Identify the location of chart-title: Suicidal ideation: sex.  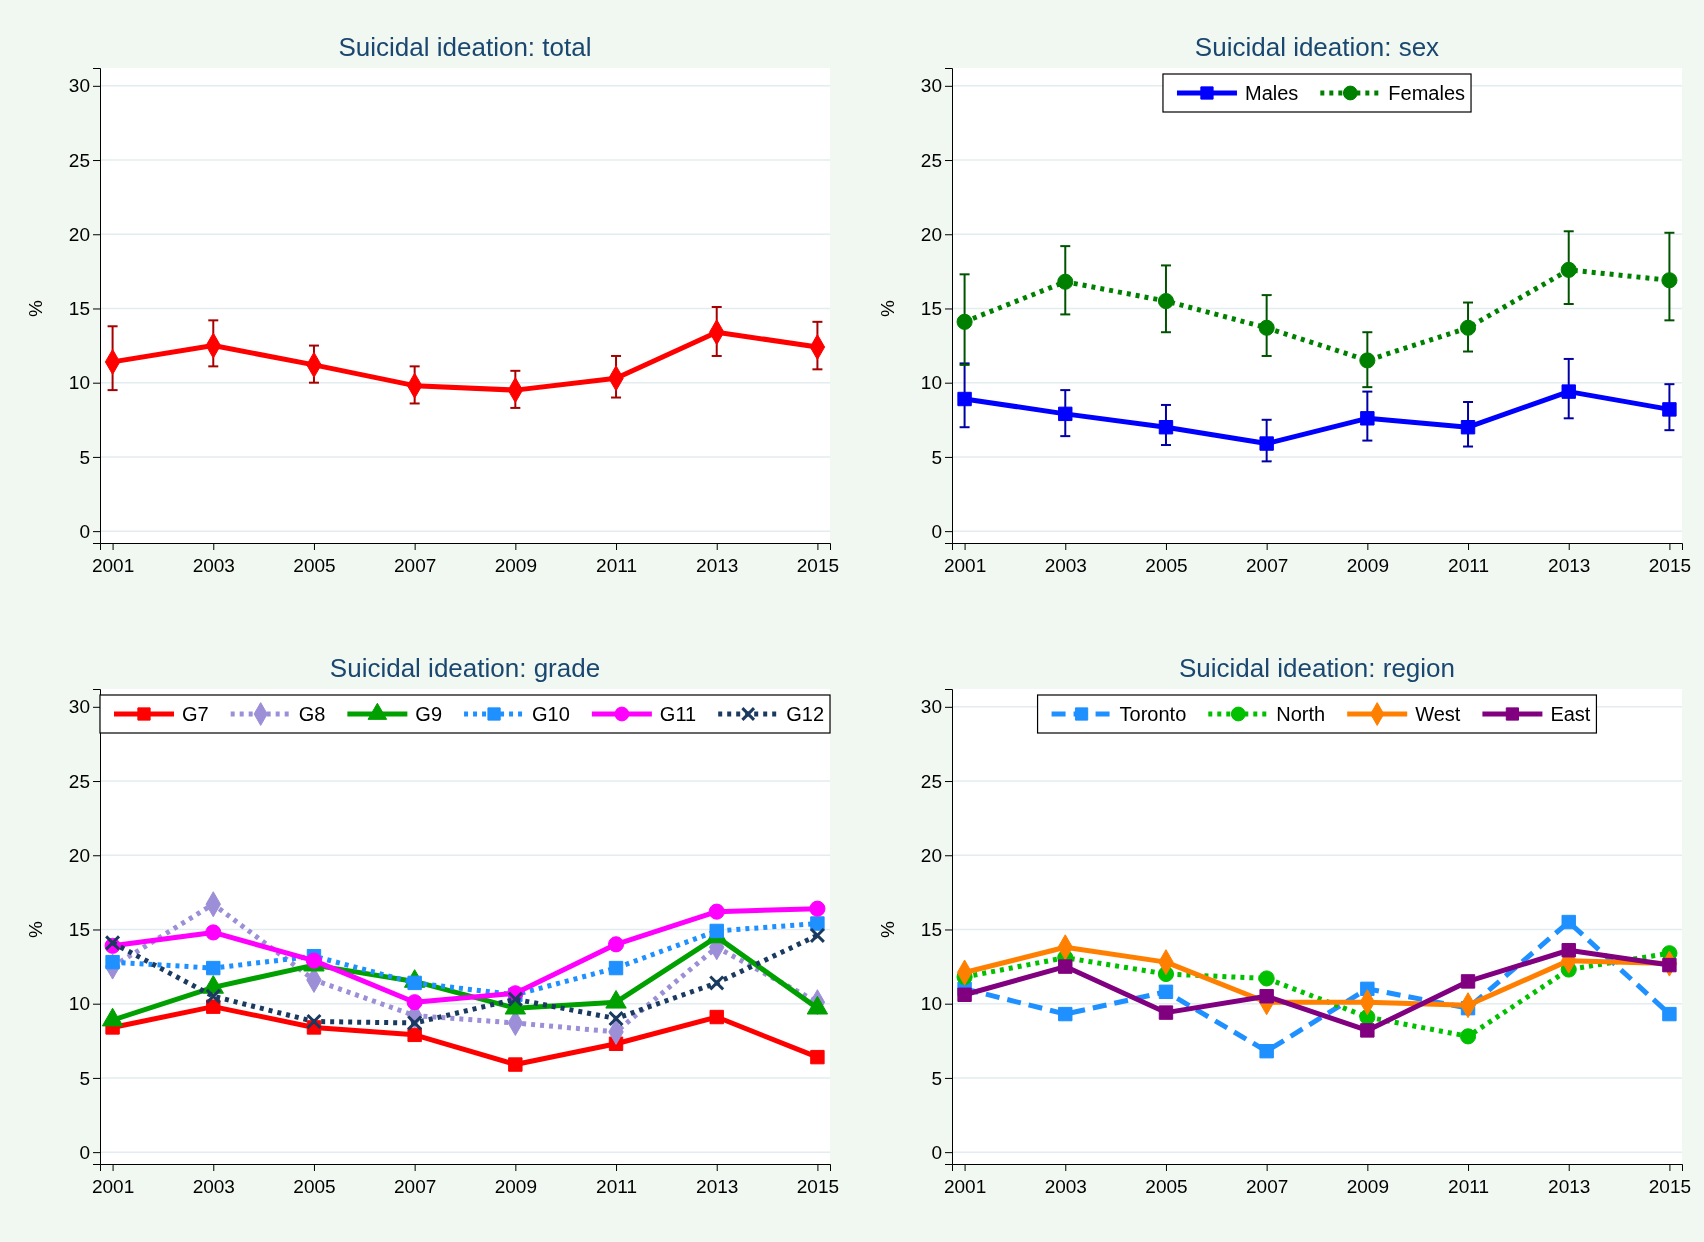
(1317, 47).